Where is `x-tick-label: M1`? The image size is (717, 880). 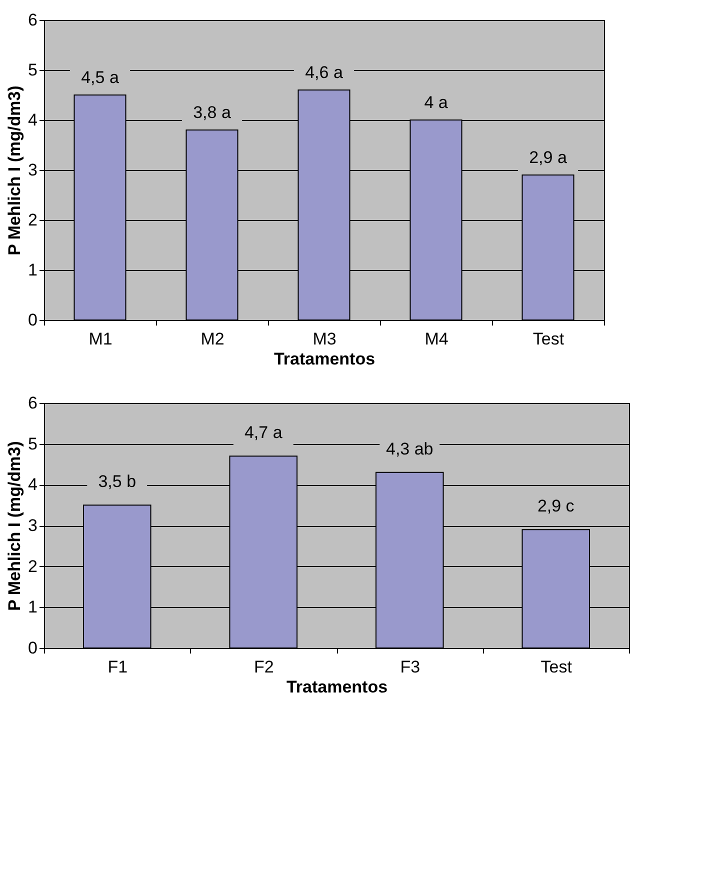
x-tick-label: M1 is located at coordinates (100, 339).